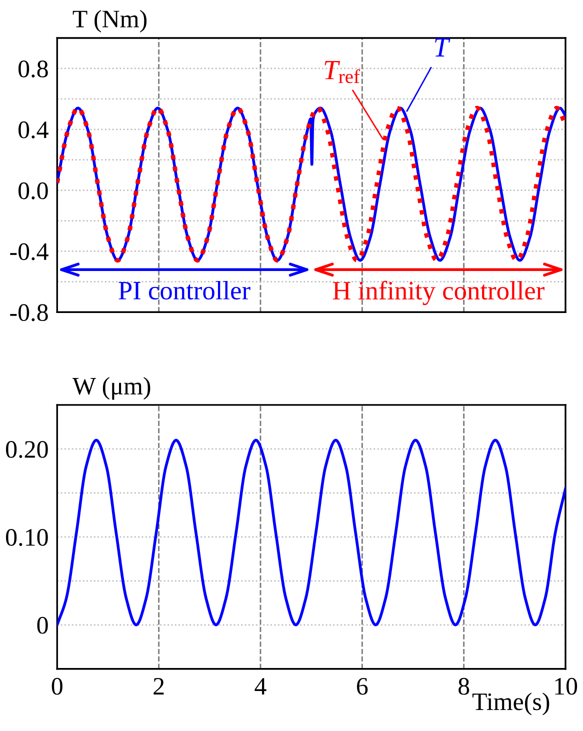 The width and height of the screenshot is (583, 731). I want to click on y-tick-label: 0.20, so click(27, 449).